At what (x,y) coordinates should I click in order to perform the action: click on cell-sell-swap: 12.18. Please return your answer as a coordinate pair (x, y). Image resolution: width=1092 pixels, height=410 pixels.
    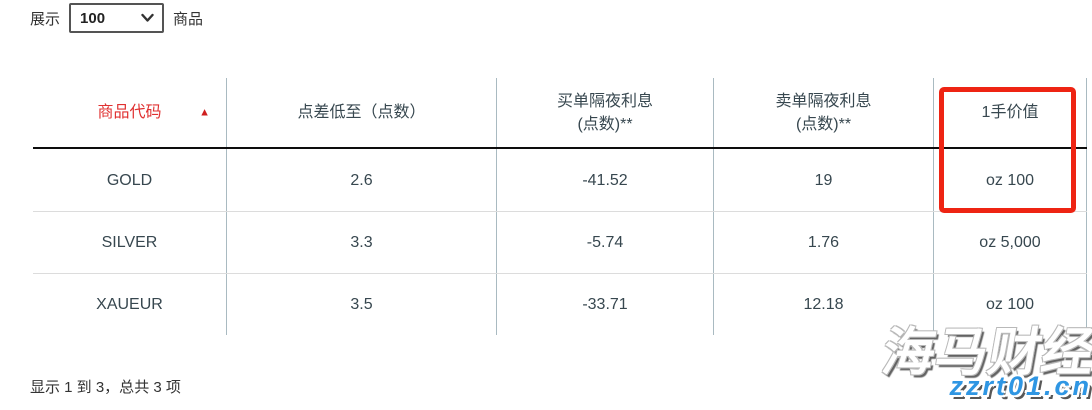
    Looking at the image, I should click on (824, 304).